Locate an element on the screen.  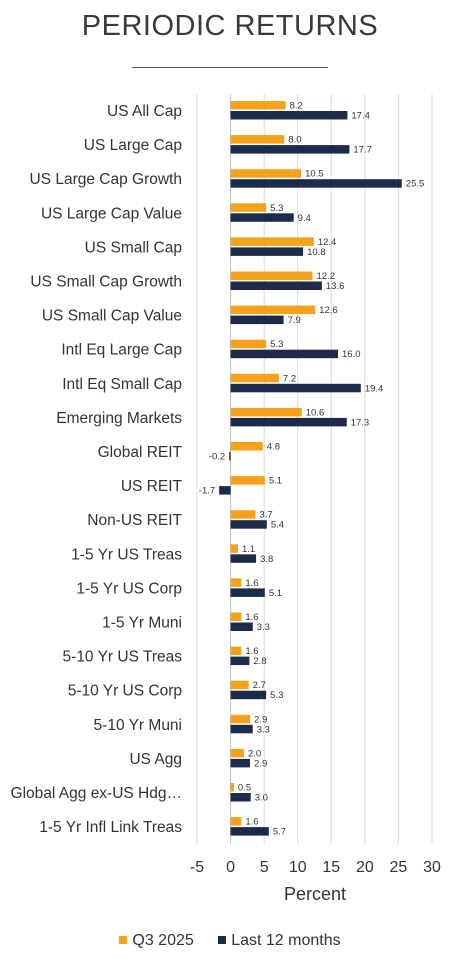
data-label-last-12-months: 9.4 is located at coordinates (304, 218).